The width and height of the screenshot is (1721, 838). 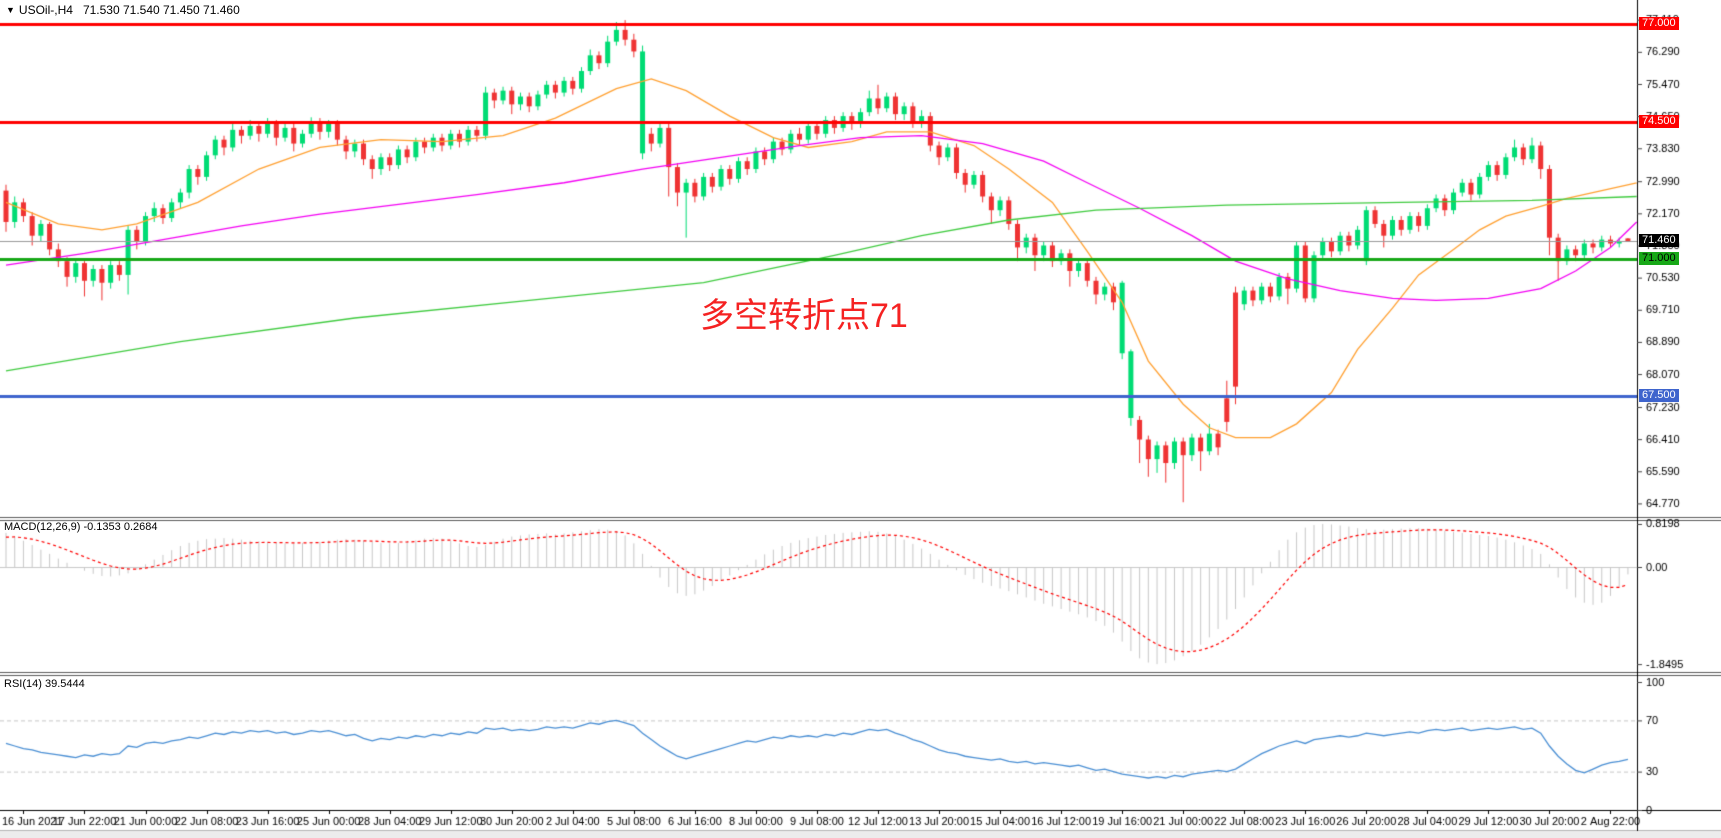 What do you see at coordinates (81, 527) in the screenshot?
I see `macd-indicator-label: MACD(12,26,9) -0.1353 0.2684` at bounding box center [81, 527].